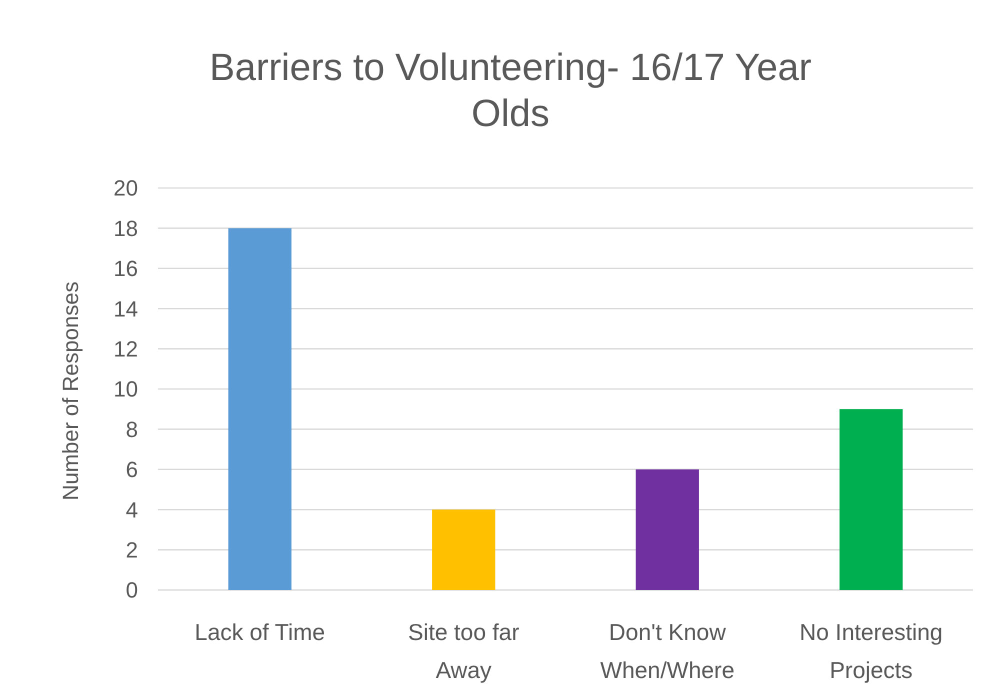 The height and width of the screenshot is (694, 987). Describe the element at coordinates (260, 632) in the screenshot. I see `x-tick-label: Lack of Time` at that location.